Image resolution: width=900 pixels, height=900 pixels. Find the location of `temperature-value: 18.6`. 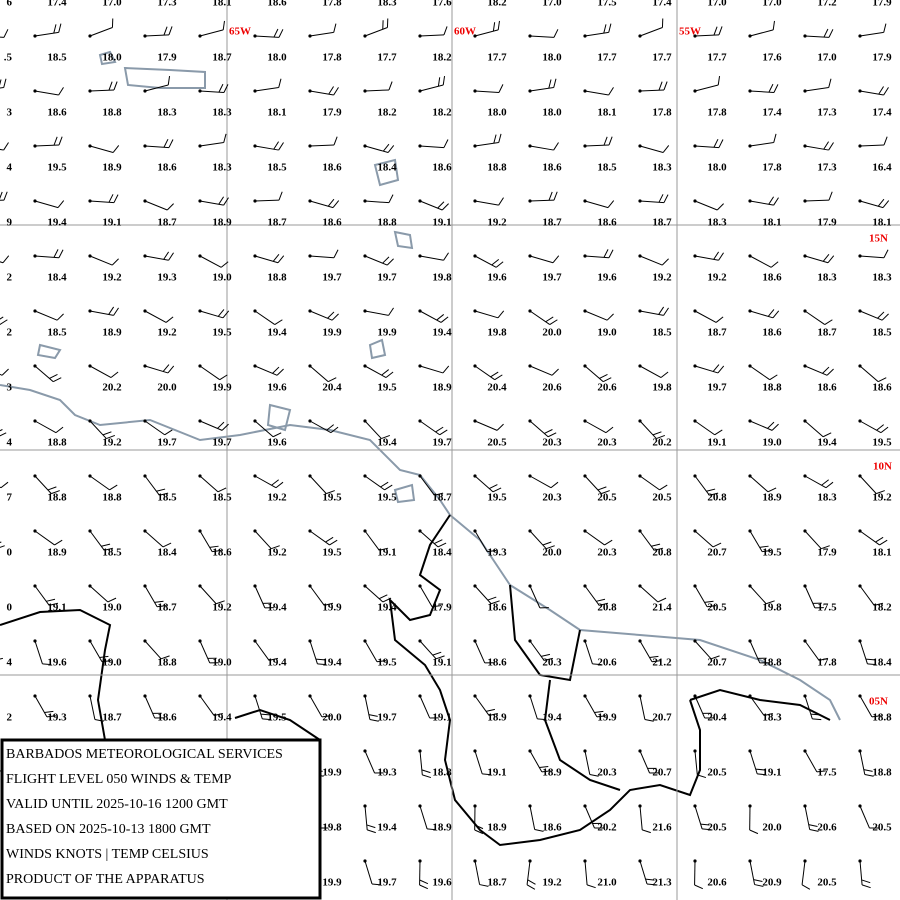

temperature-value: 18.6 is located at coordinates (167, 718).